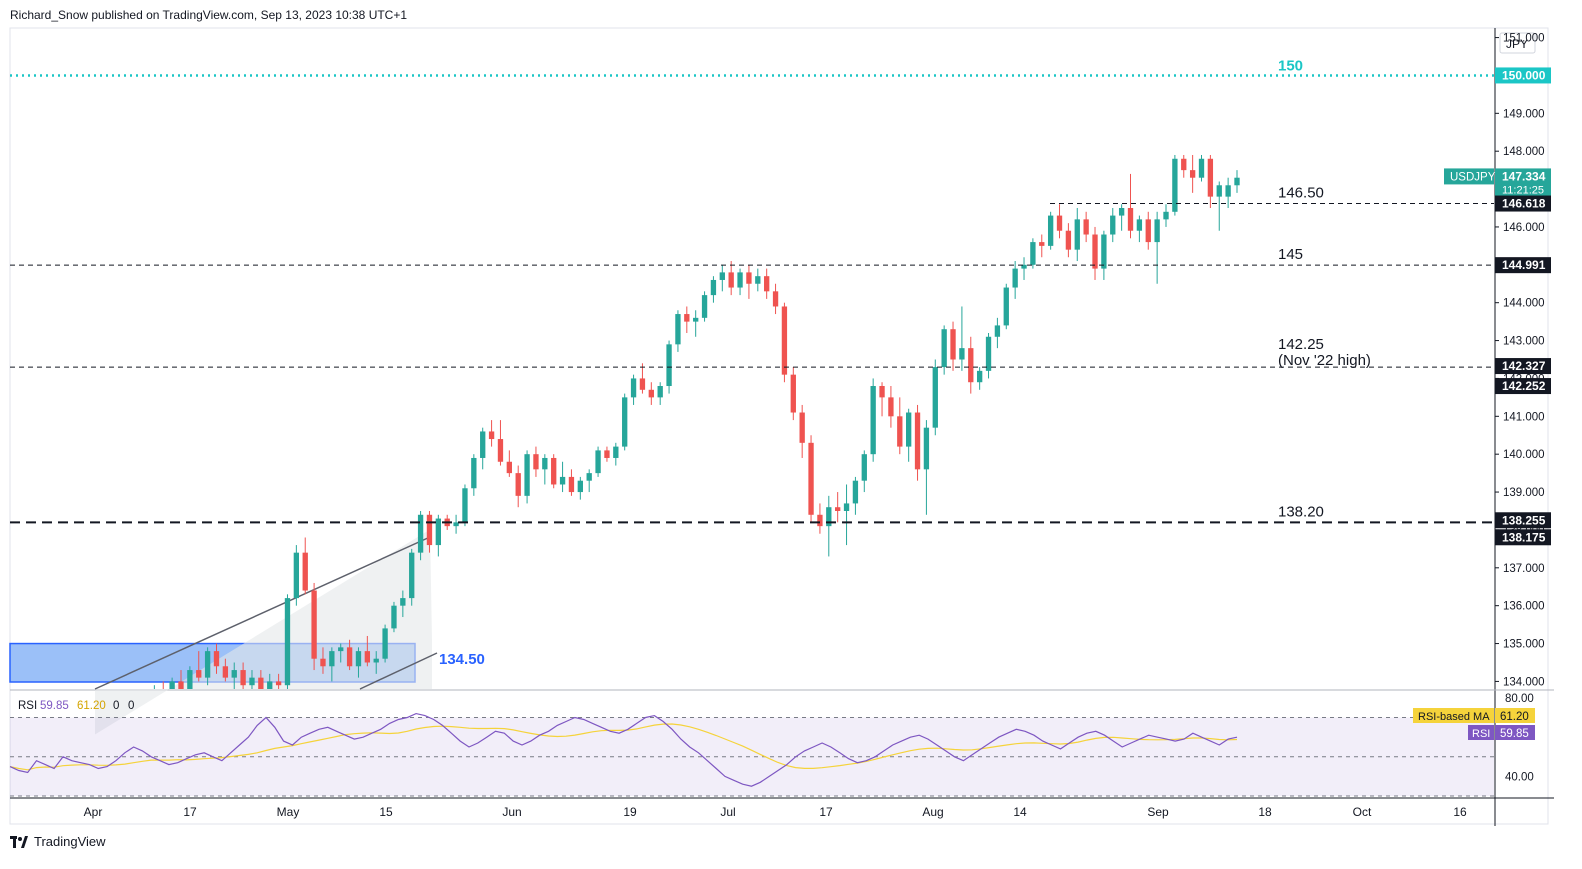 Image resolution: width=1582 pixels, height=869 pixels. What do you see at coordinates (1324, 360) in the screenshot?
I see `level-sublabel: (Nov '22 high)` at bounding box center [1324, 360].